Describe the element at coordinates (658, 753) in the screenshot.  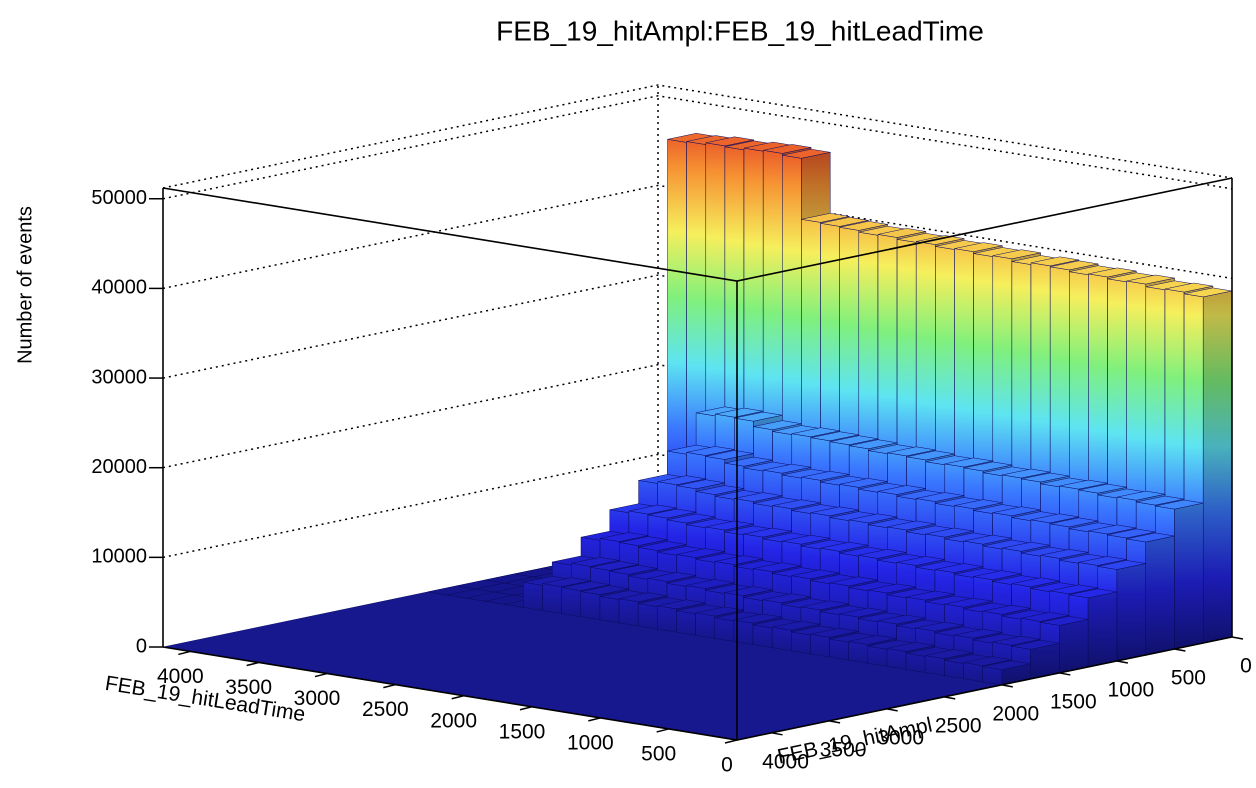
I see `x-tick-label: 500` at that location.